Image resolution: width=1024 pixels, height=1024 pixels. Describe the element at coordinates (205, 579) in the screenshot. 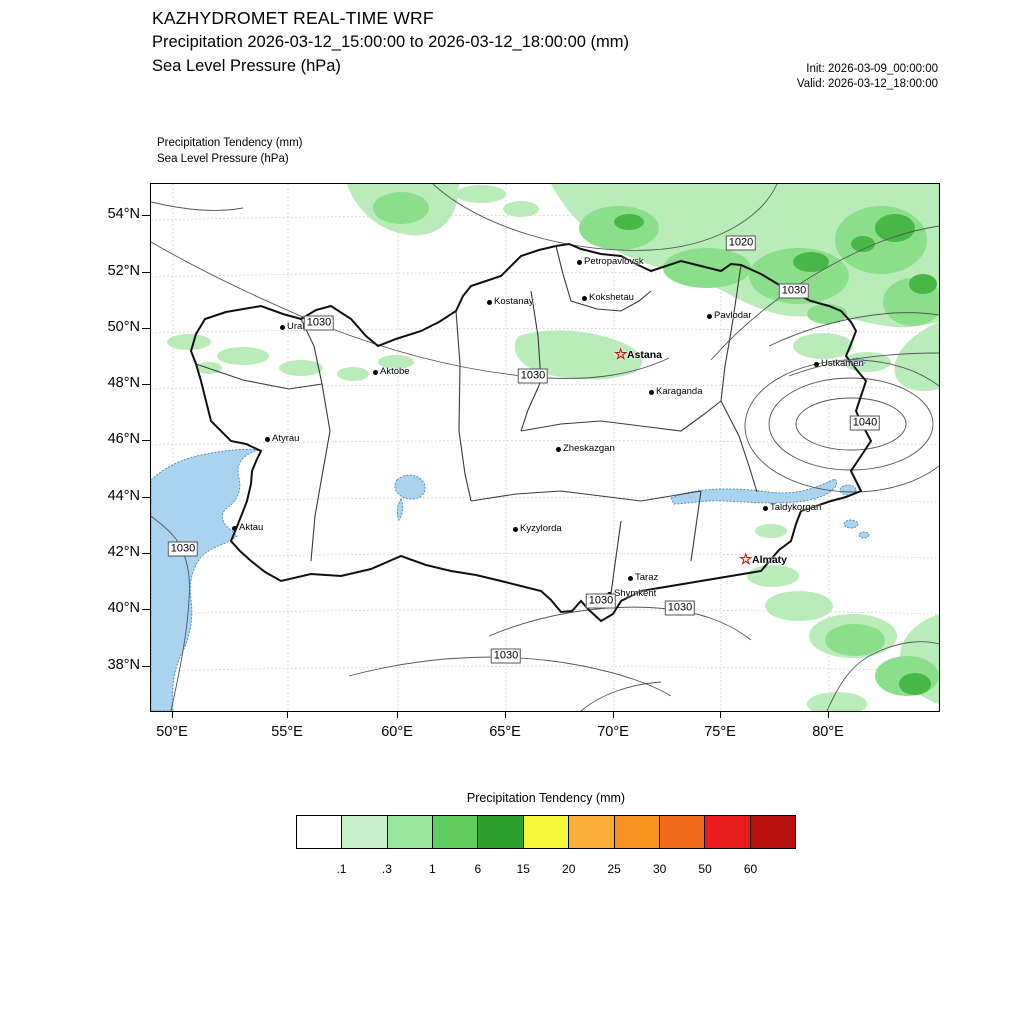

I see `caspian-sea` at that location.